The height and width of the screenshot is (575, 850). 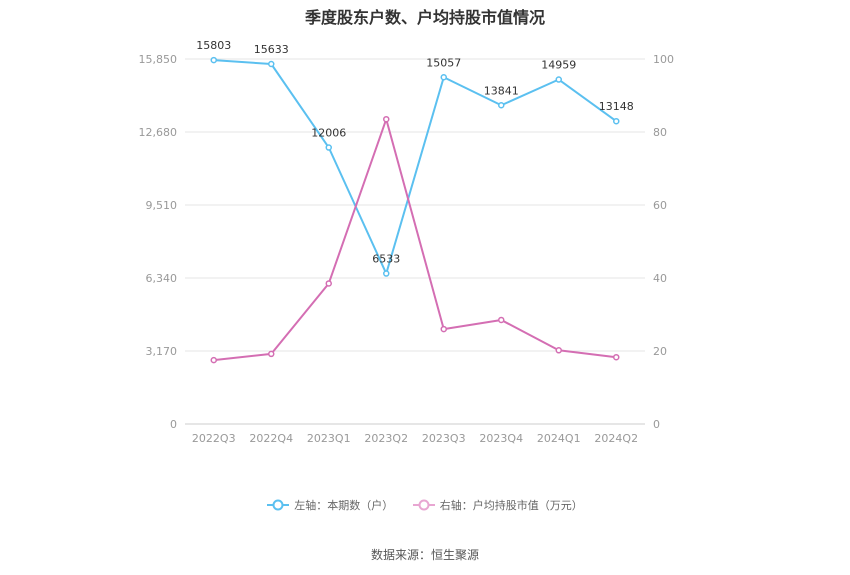 What do you see at coordinates (559, 438) in the screenshot?
I see `x-tick-label: 2024Q1` at bounding box center [559, 438].